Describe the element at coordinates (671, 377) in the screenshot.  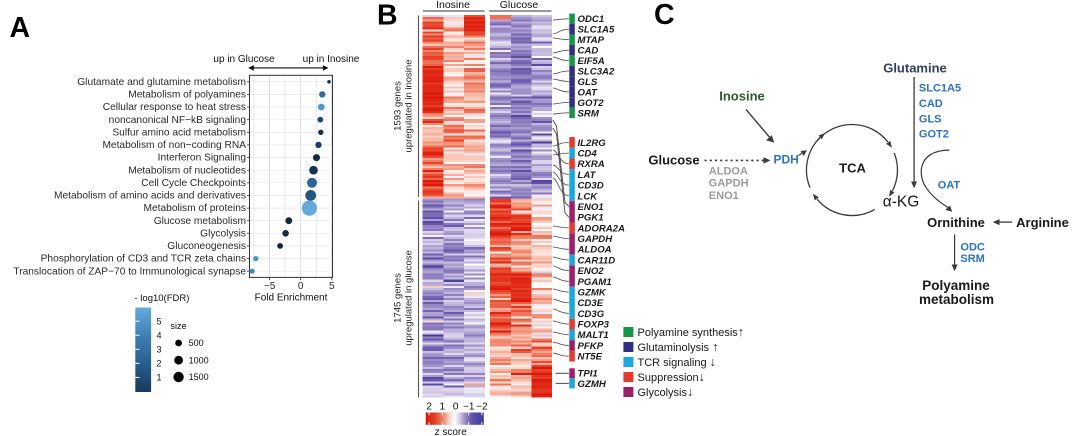
I see `svg-text: Suppression↓` at that location.